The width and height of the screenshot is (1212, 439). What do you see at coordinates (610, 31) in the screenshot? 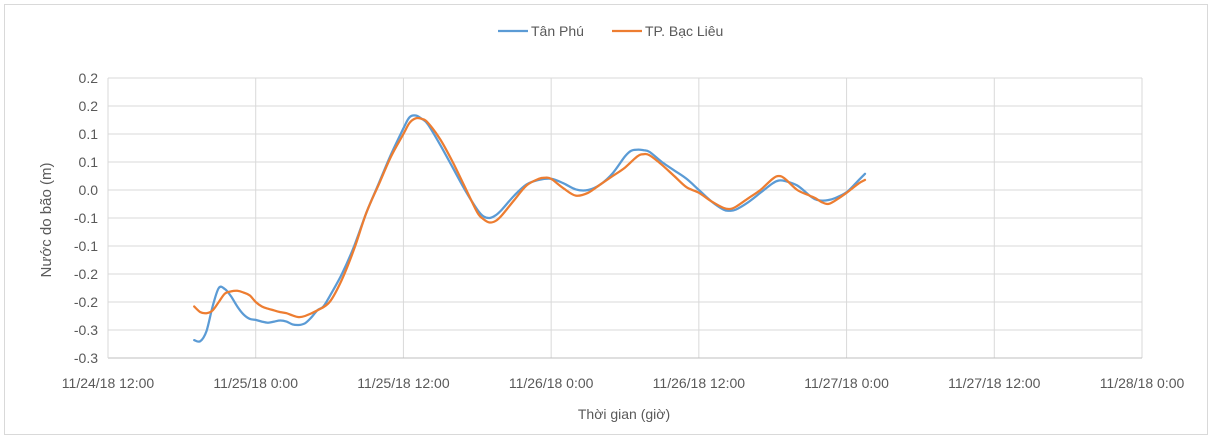
I see `legend: Tân Phú TP. Bạc Liêu` at bounding box center [610, 31].